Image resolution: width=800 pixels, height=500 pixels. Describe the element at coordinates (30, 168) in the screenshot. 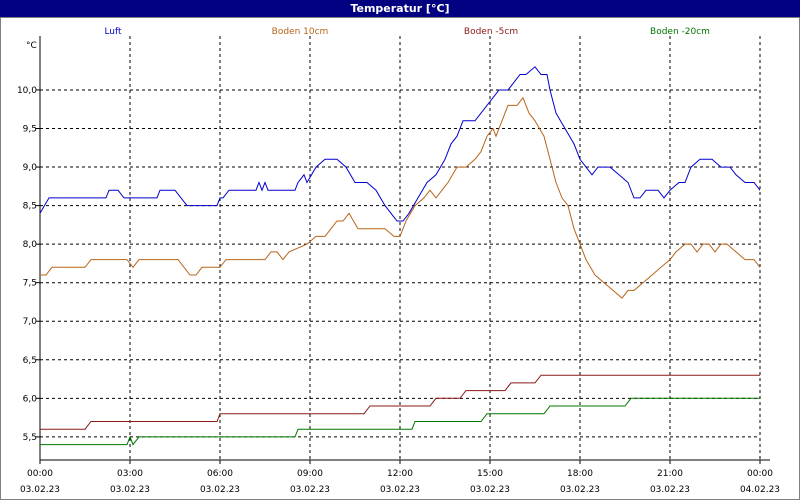

I see `y-tick-label: 9,0` at that location.